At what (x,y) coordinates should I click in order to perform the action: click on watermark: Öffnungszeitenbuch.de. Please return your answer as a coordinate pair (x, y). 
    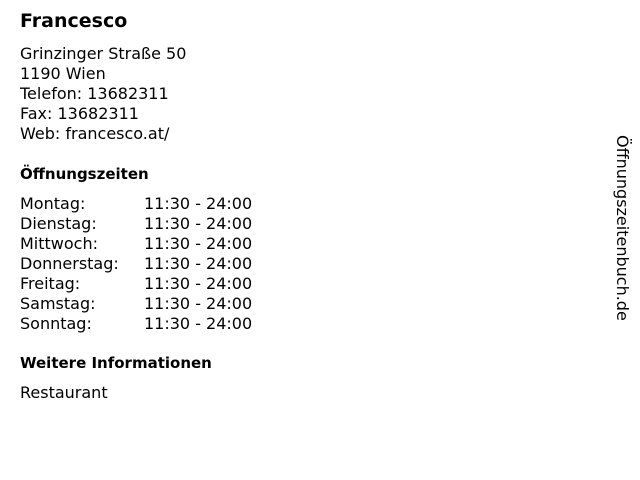
    Looking at the image, I should click on (622, 235).